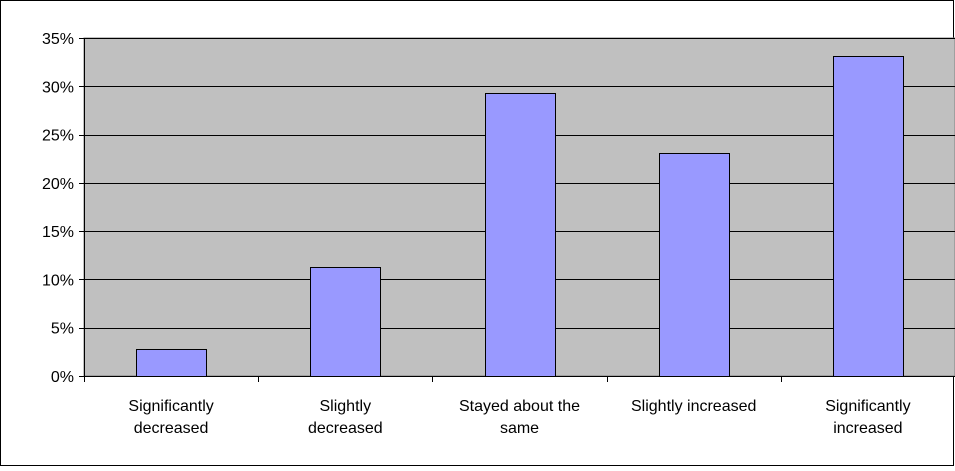  Describe the element at coordinates (58, 232) in the screenshot. I see `y-tick-label: 15%` at that location.